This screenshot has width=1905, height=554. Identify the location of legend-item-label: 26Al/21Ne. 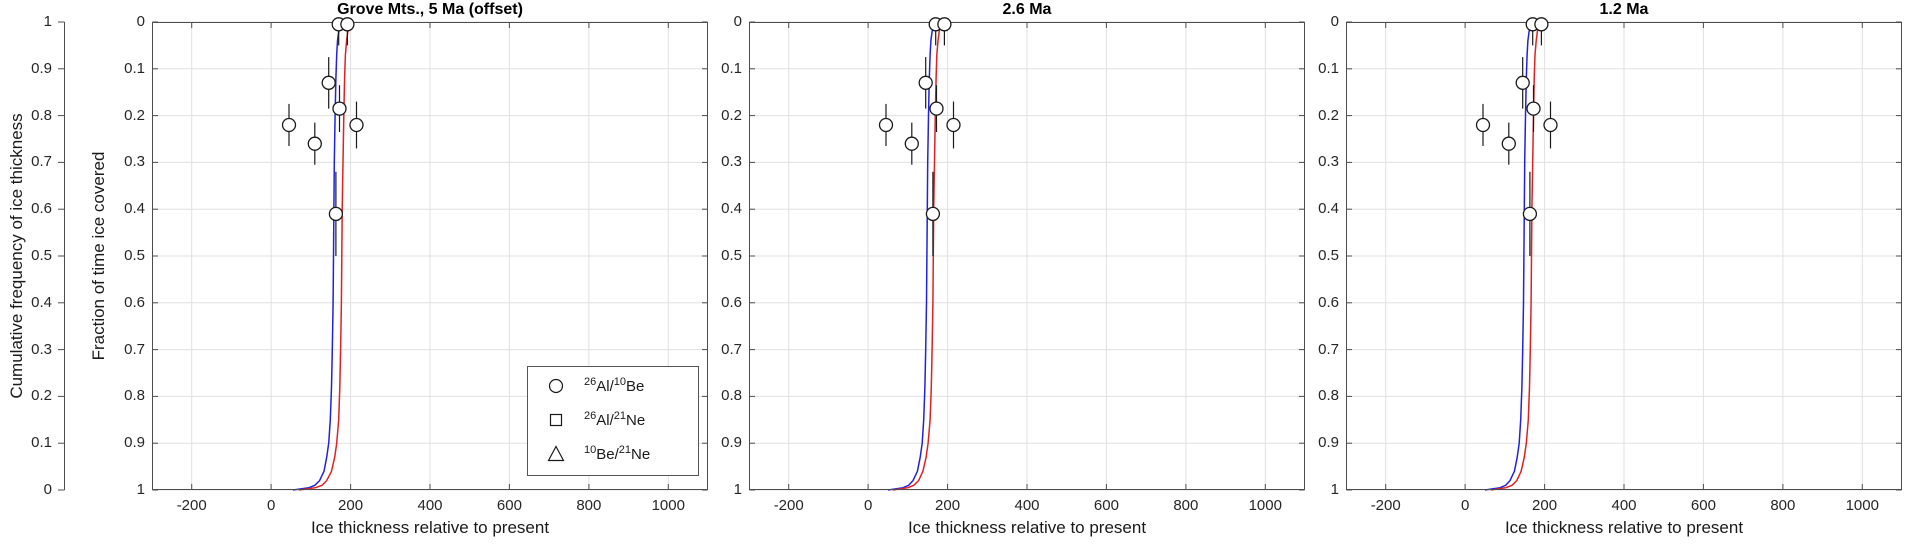
(615, 419).